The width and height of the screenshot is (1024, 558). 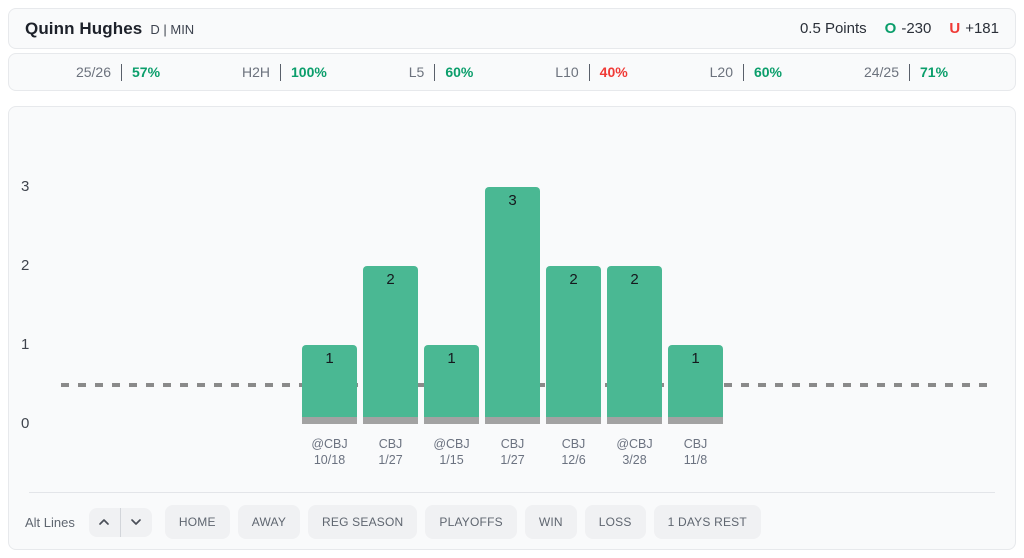 What do you see at coordinates (574, 452) in the screenshot?
I see `x-axis-label: CBJ 12/6` at bounding box center [574, 452].